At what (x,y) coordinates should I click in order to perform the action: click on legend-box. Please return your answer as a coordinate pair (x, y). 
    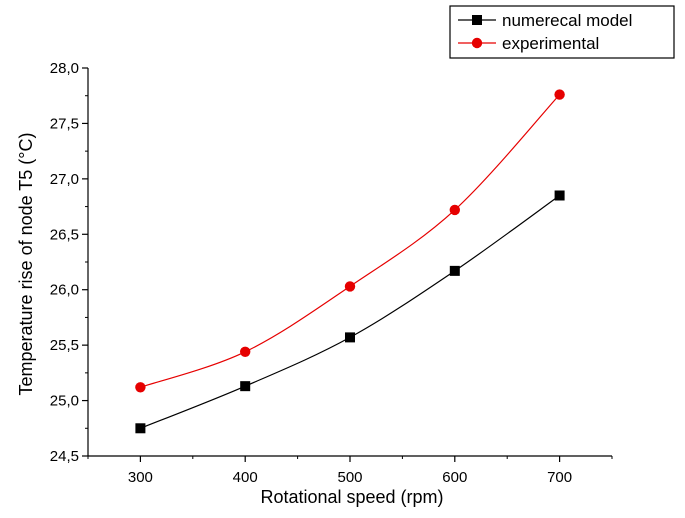
    Looking at the image, I should click on (562, 32).